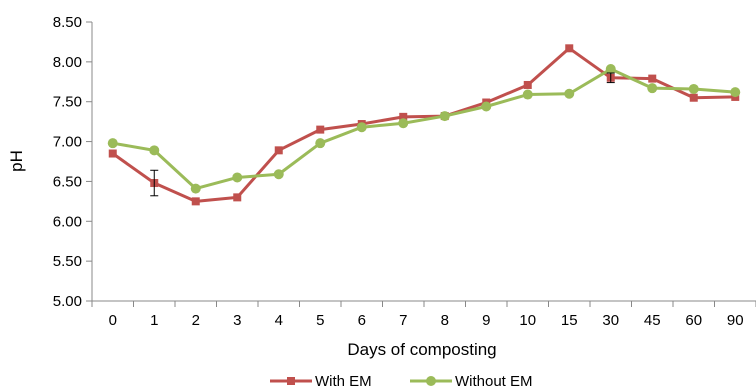  Describe the element at coordinates (610, 320) in the screenshot. I see `x-tick-label: 30` at that location.